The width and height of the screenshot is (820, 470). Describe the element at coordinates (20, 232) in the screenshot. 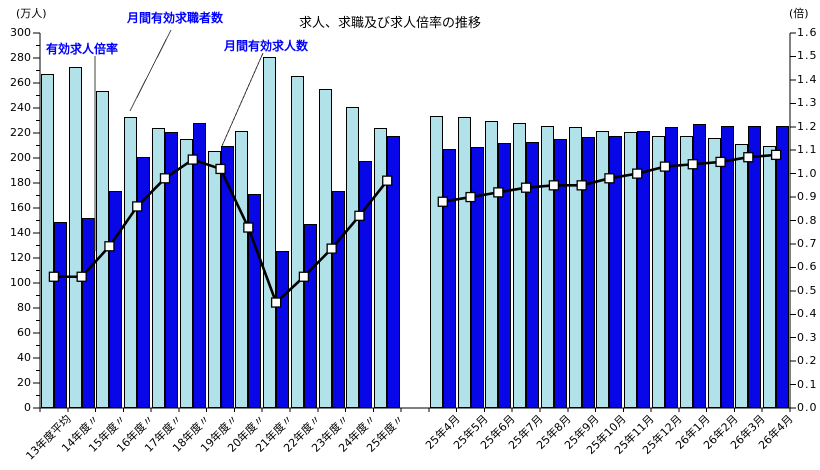

I see `left-axis-tick-label: 140` at that location.